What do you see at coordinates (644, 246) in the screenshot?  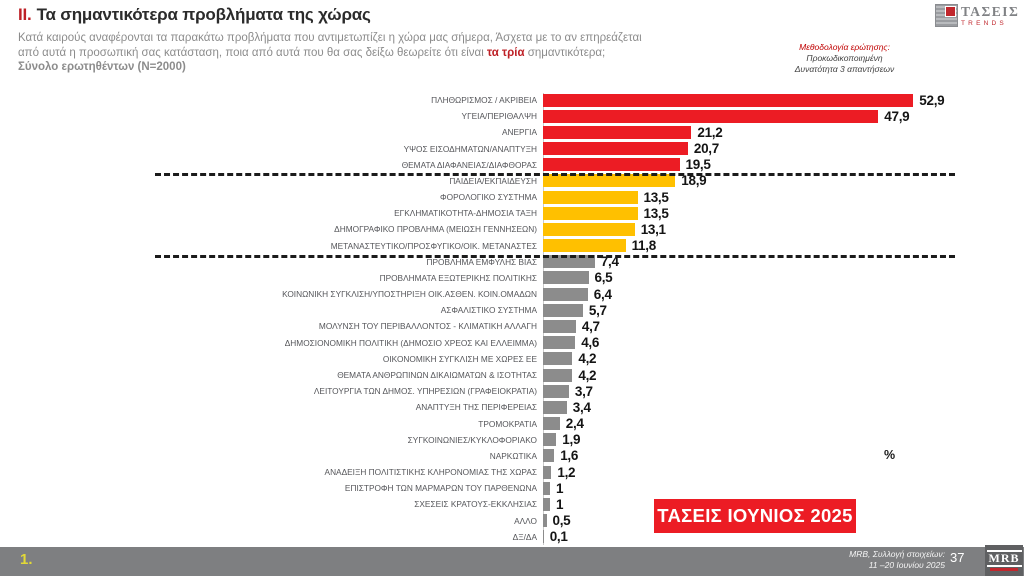 I see `bar-value: 11,8` at bounding box center [644, 246].